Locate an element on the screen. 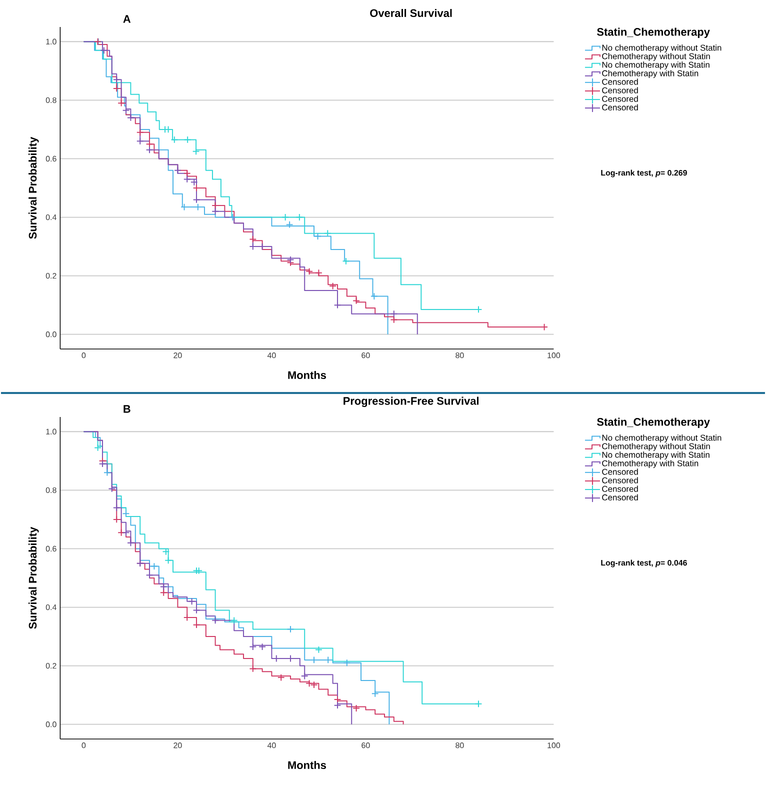 This screenshot has height=787, width=766. chart-title: Progression-Free Survival is located at coordinates (411, 402).